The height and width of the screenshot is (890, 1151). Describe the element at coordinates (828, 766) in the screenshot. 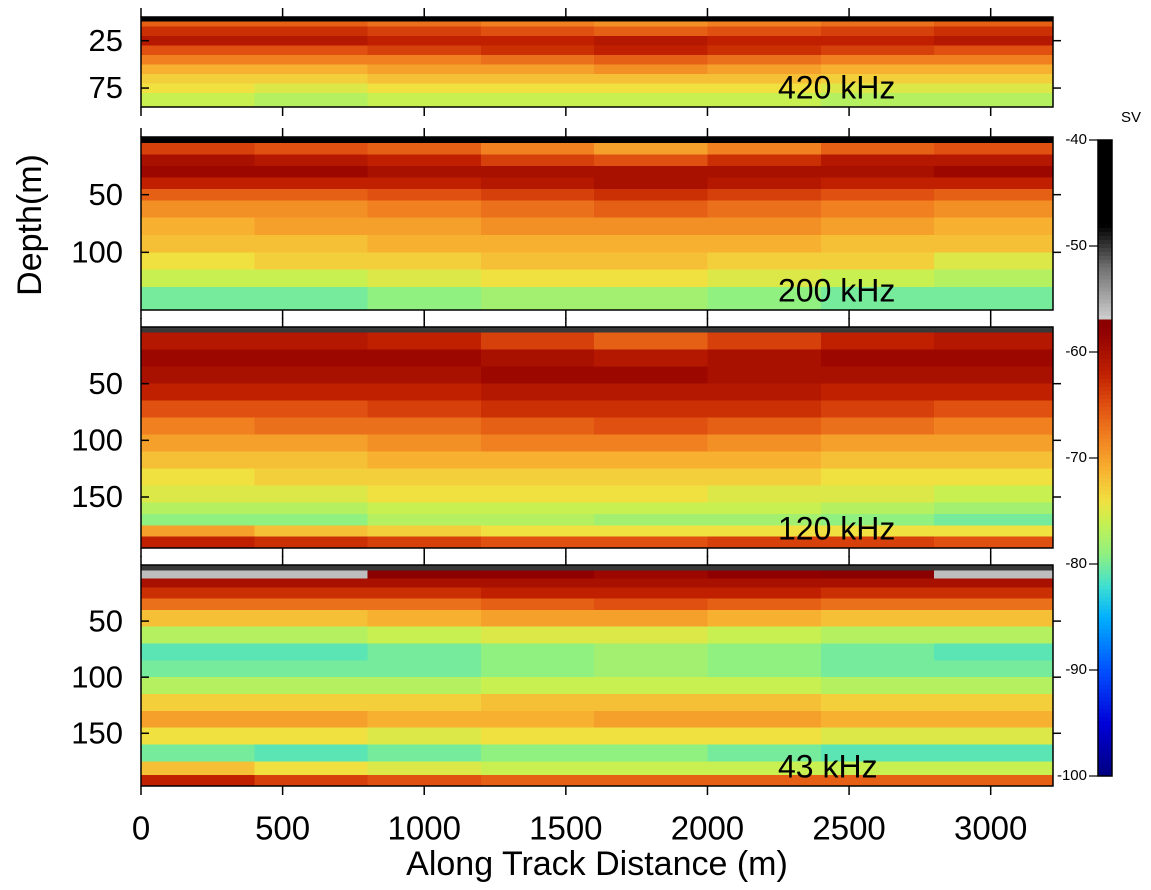

I see `frequency-label: 43 kHz` at that location.